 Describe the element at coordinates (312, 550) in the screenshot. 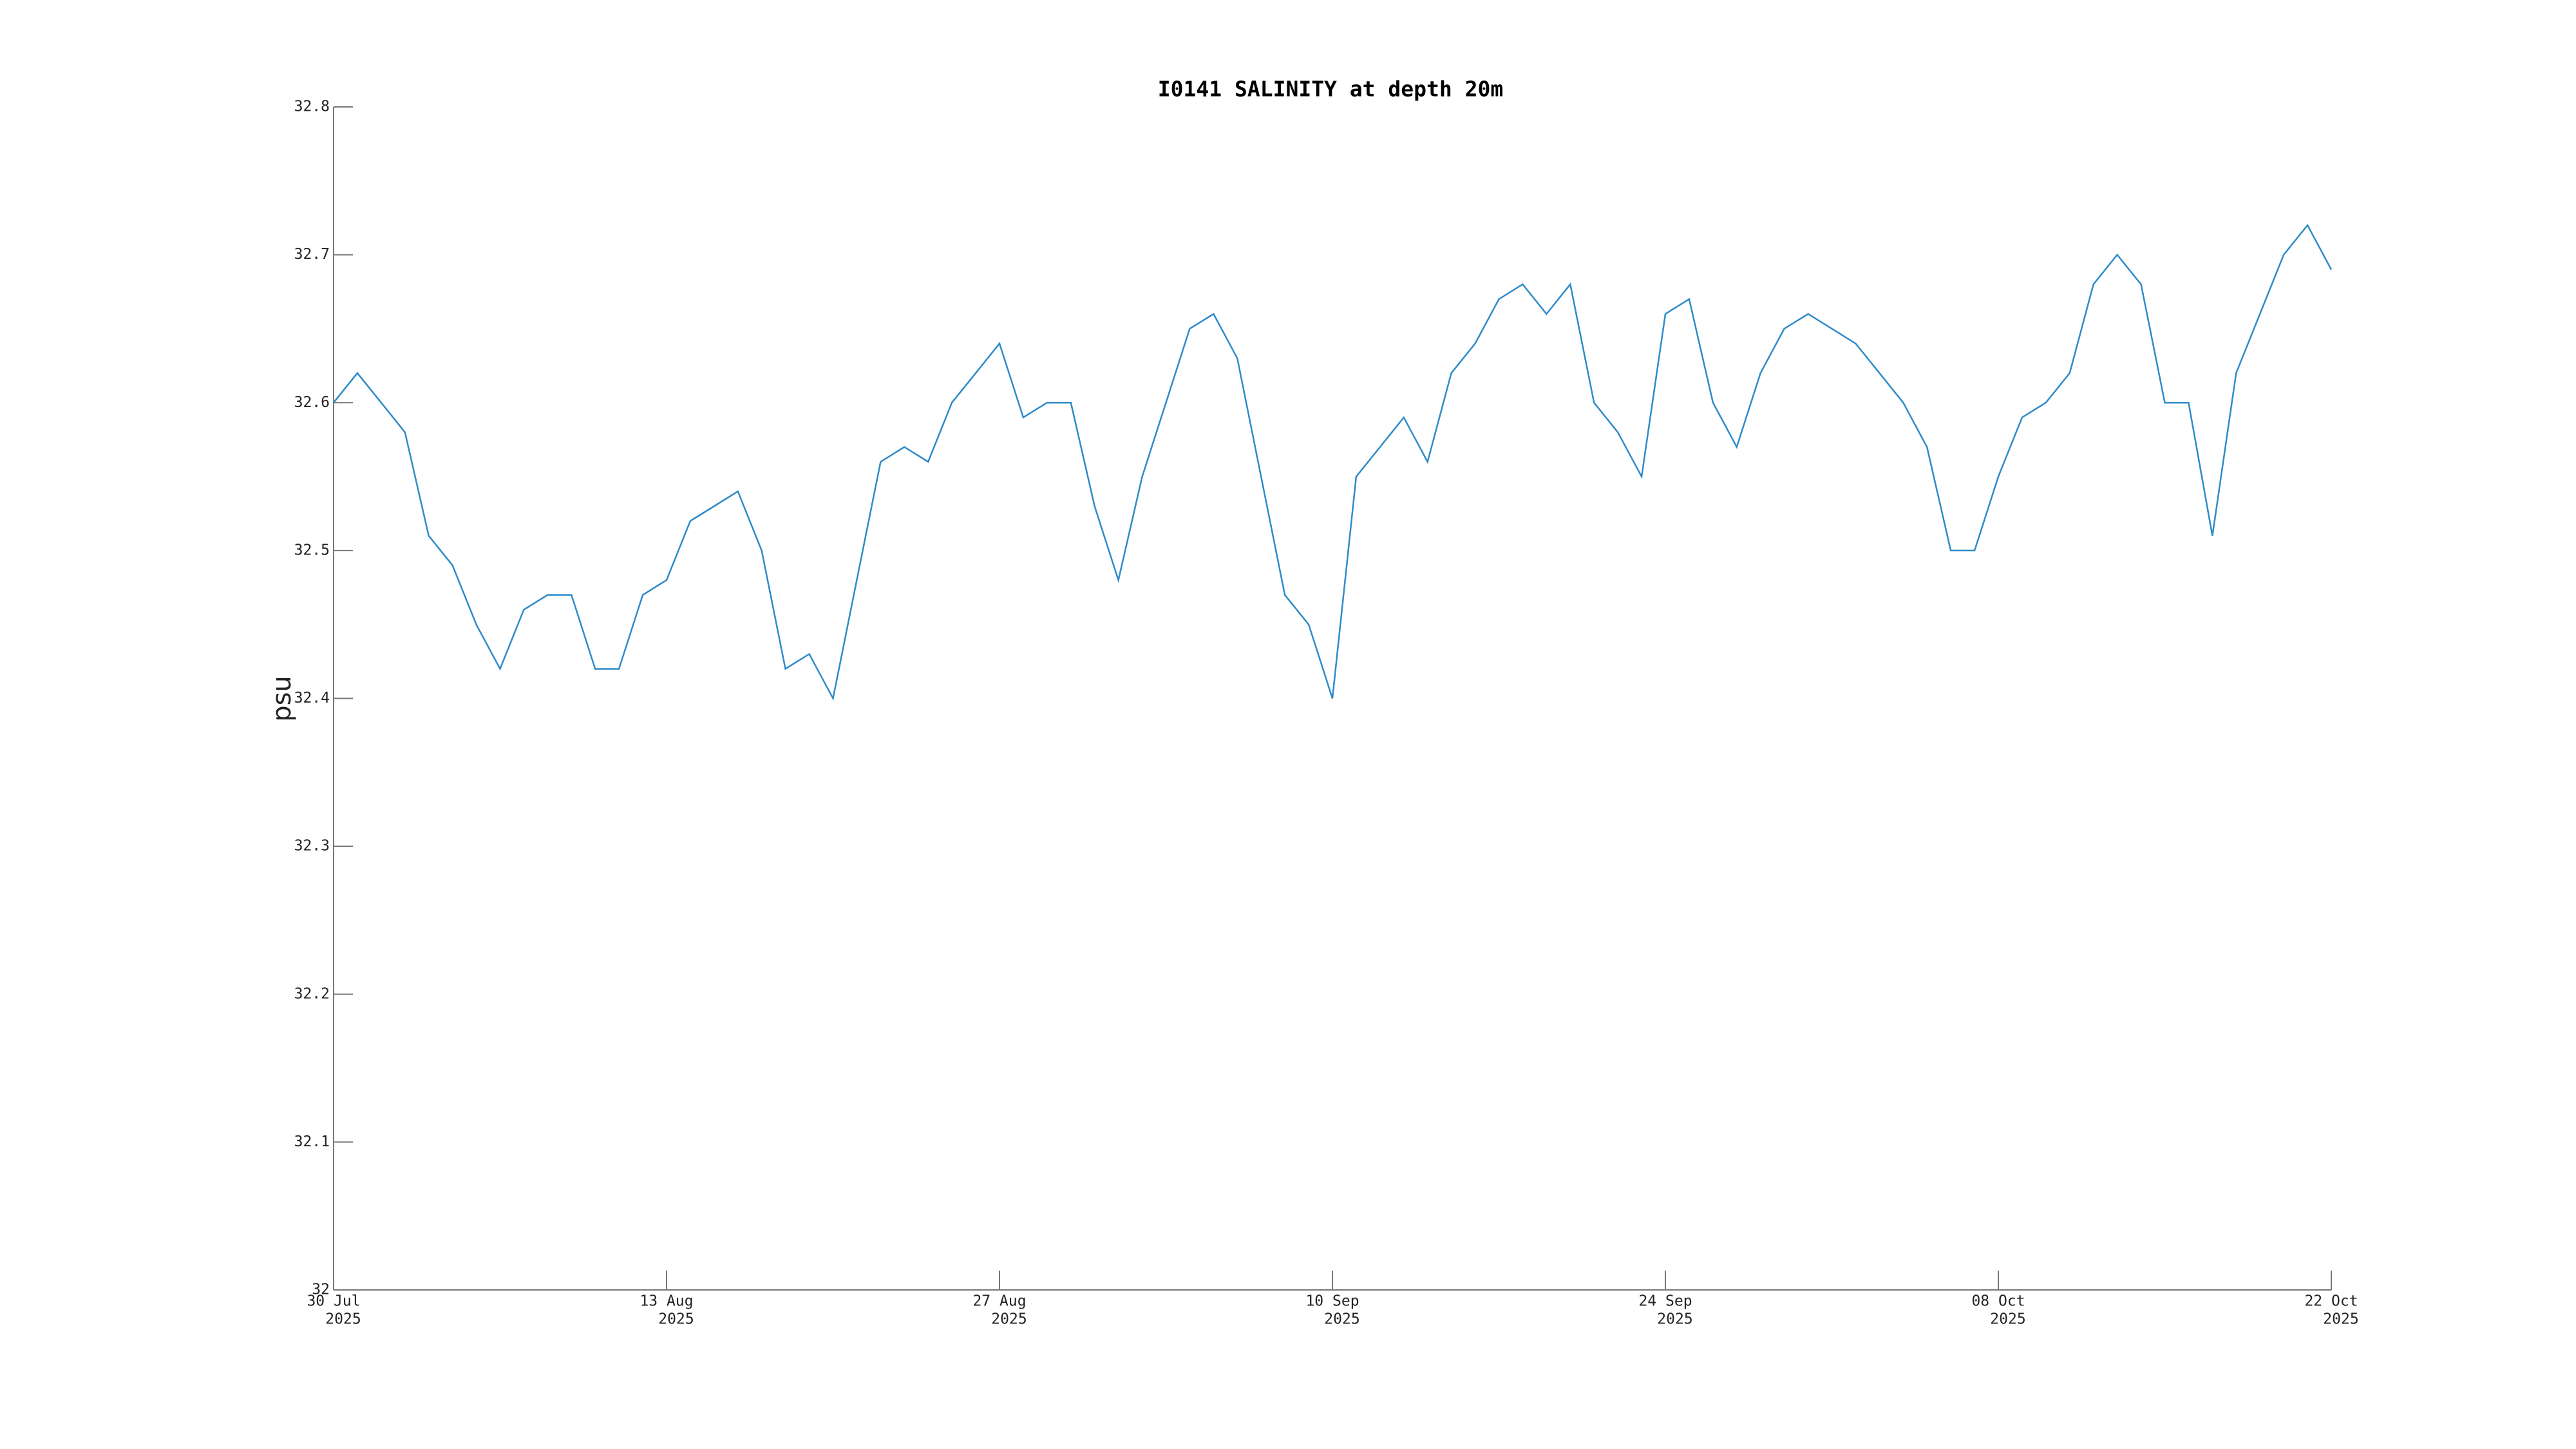

I see `y-tick-label: 32.5` at that location.